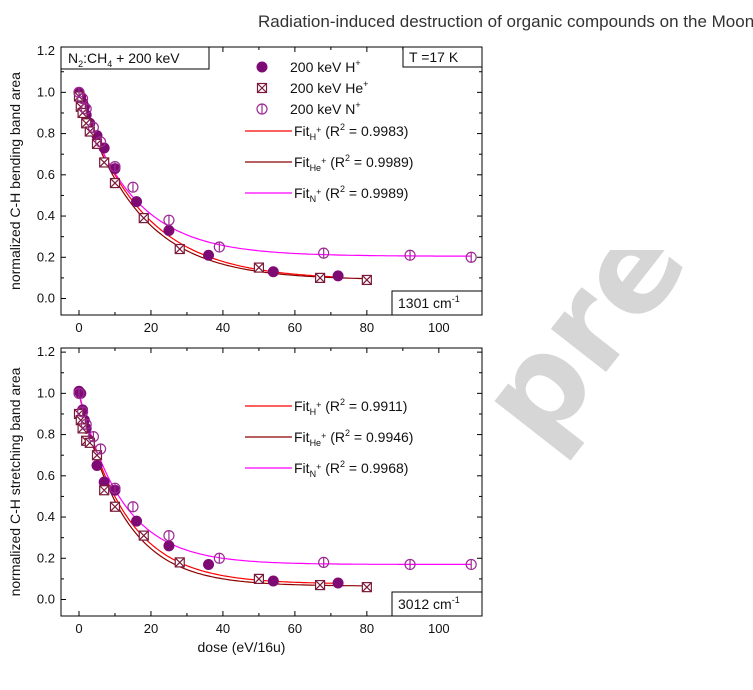 The width and height of the screenshot is (753, 690). Describe the element at coordinates (351, 194) in the screenshot. I see `legend-fit-label-n: FitN+ (R2 = 0.9989)` at that location.